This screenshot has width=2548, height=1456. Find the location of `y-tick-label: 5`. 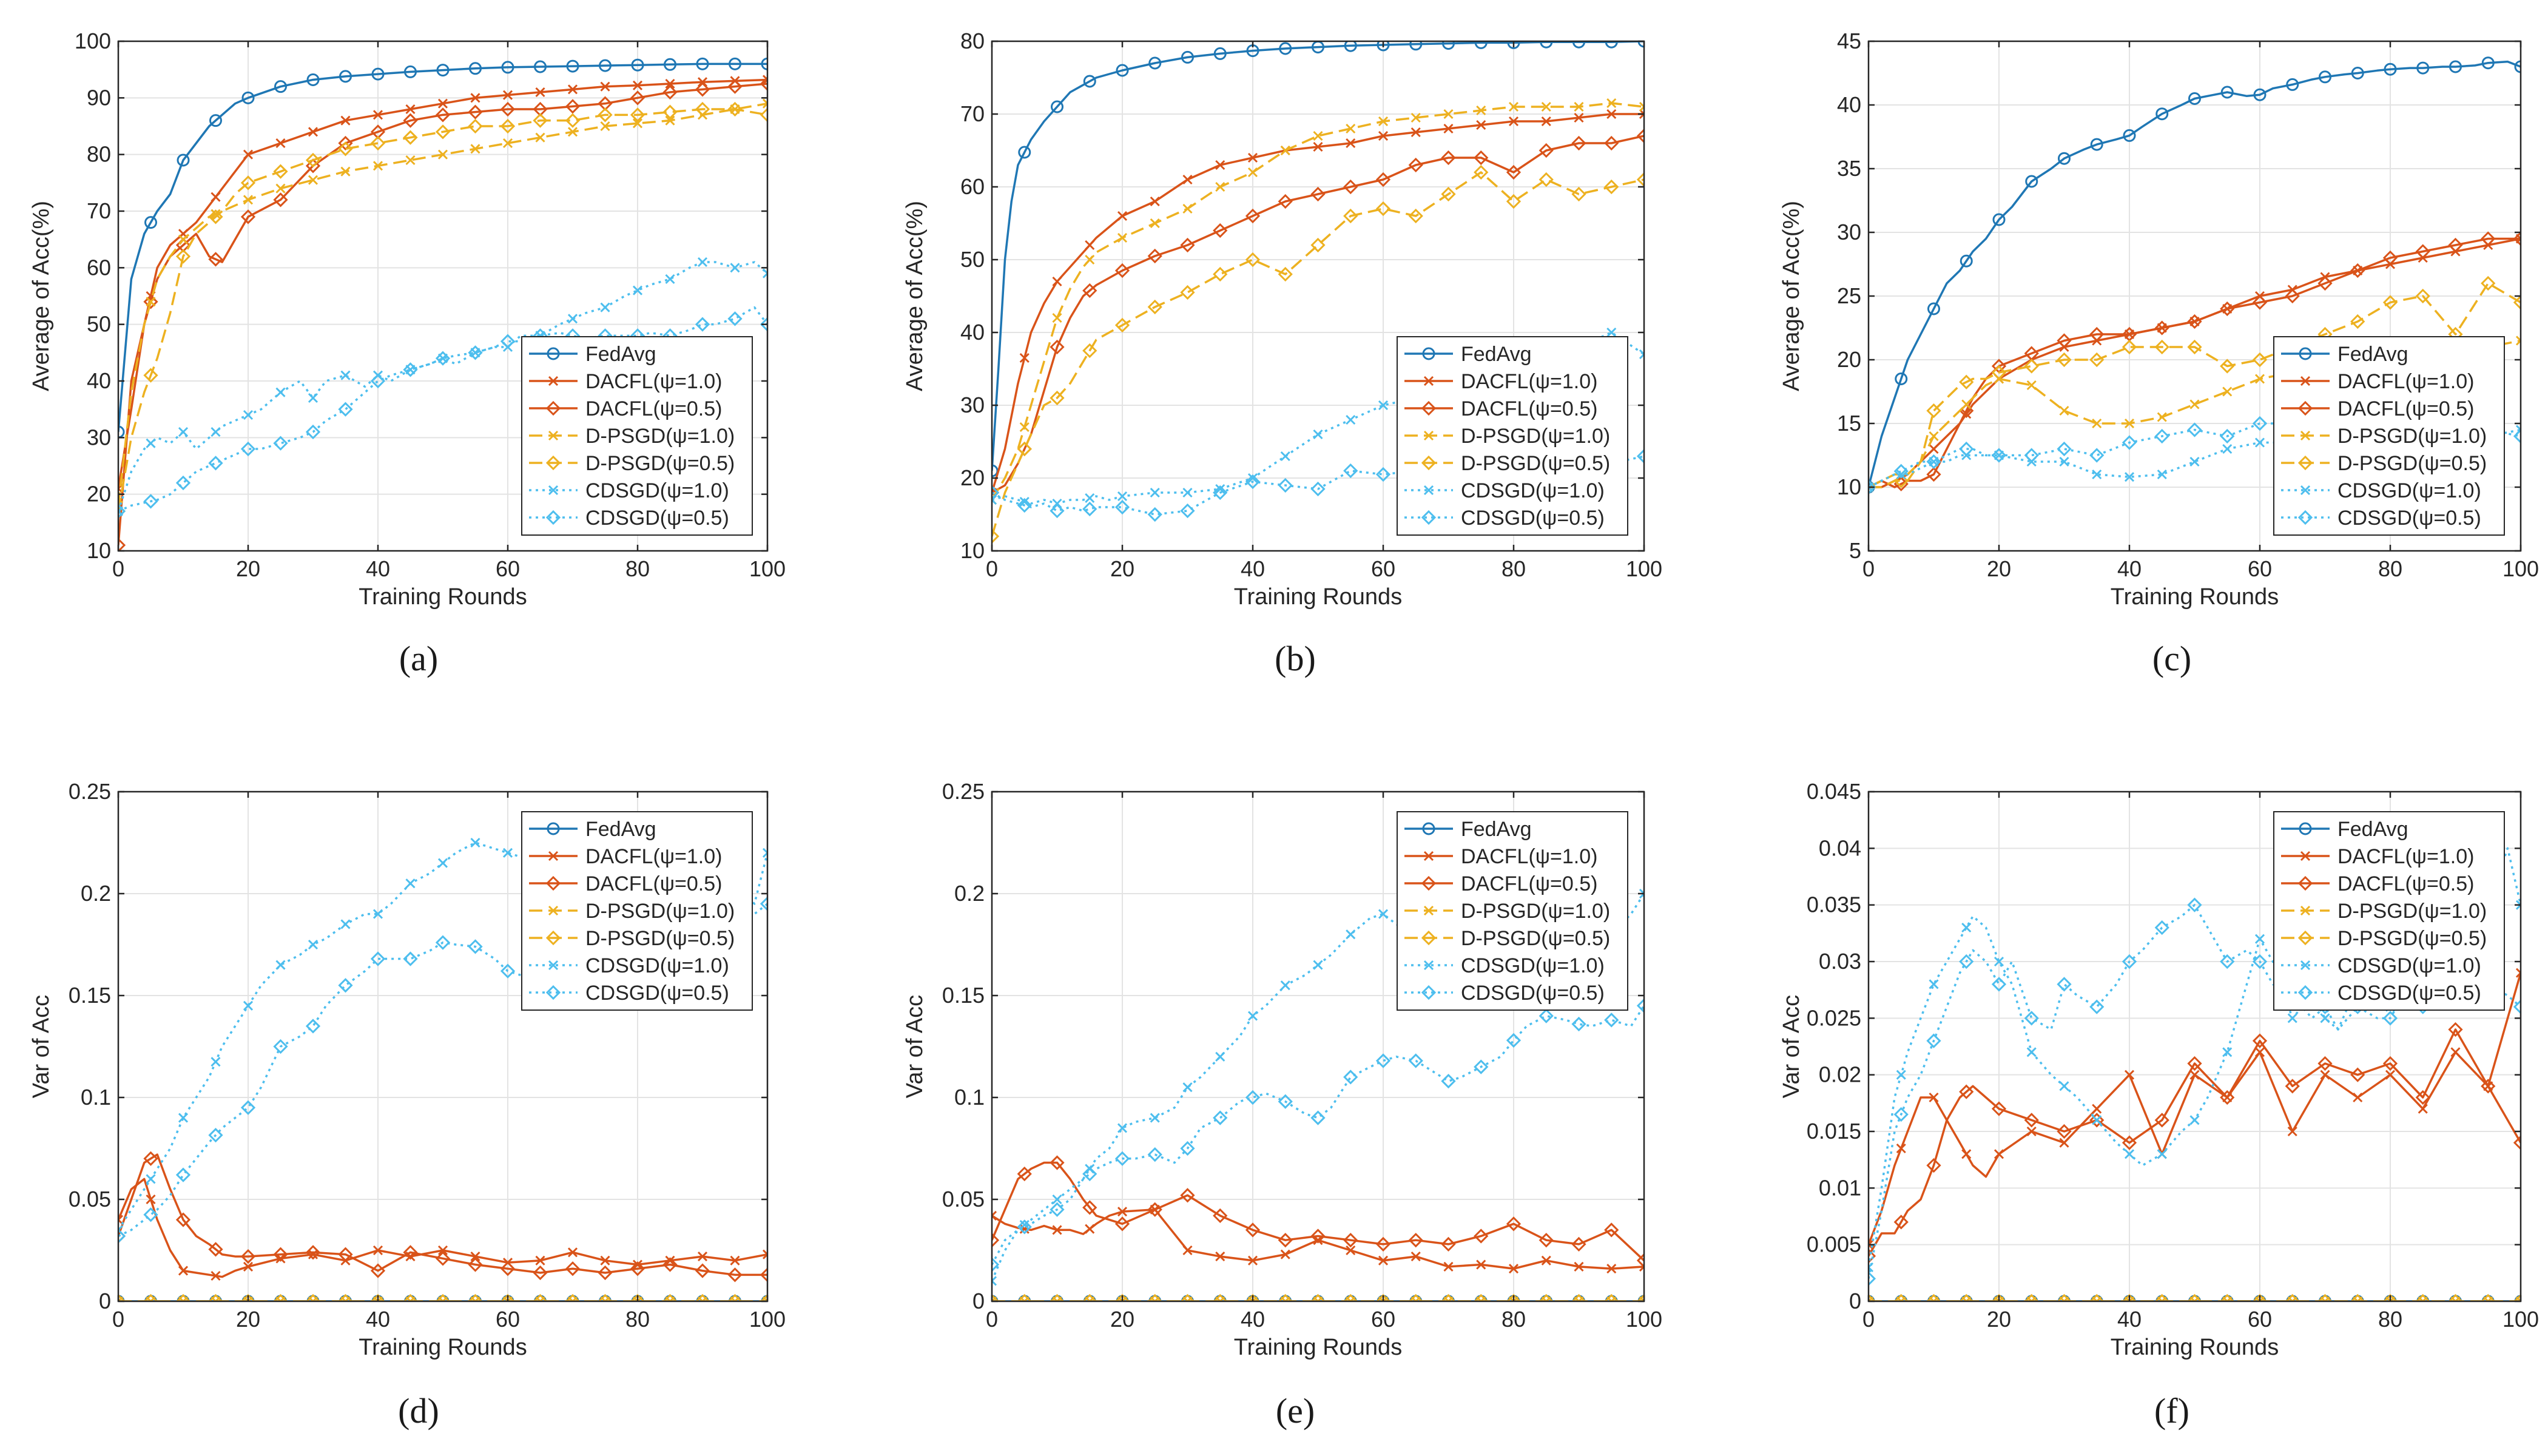

y-tick-label: 5 is located at coordinates (1855, 550).